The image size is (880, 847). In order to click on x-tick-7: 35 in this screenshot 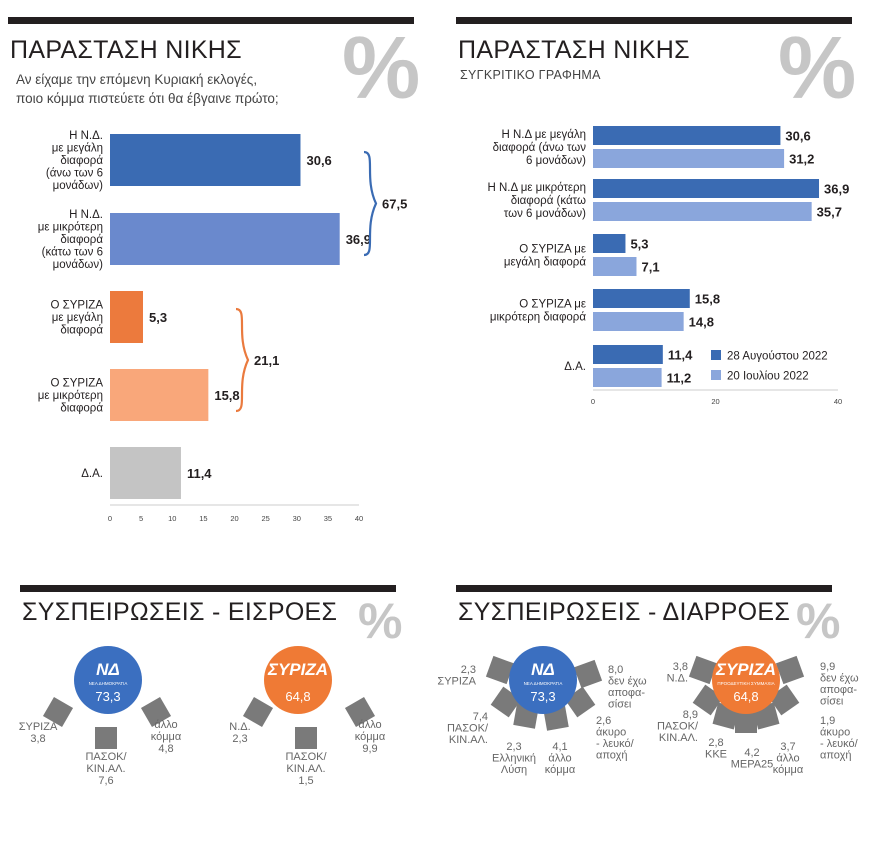, I will do `click(328, 518)`.